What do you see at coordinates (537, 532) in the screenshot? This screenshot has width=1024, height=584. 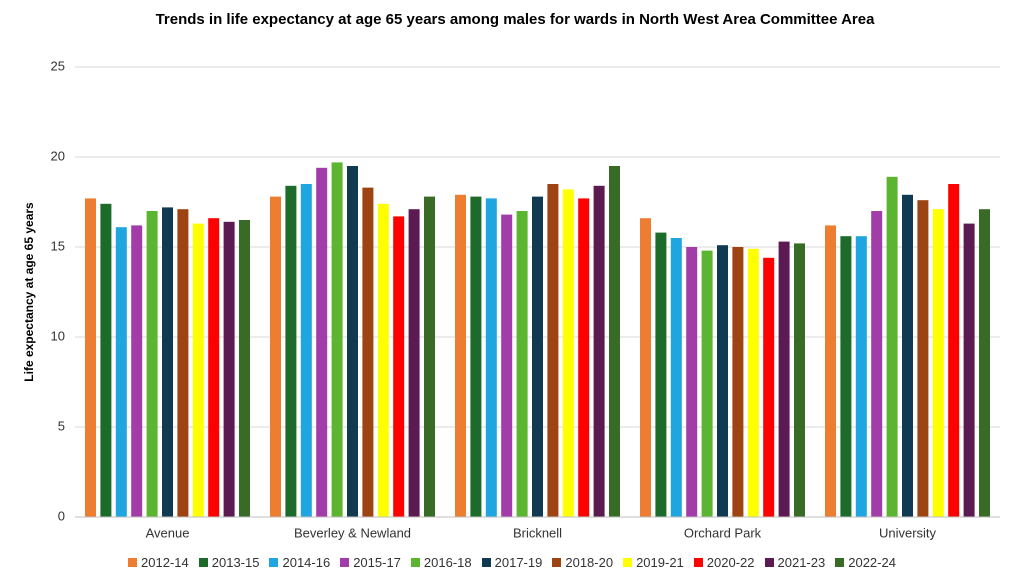 I see `x-tick-label: Bricknell` at bounding box center [537, 532].